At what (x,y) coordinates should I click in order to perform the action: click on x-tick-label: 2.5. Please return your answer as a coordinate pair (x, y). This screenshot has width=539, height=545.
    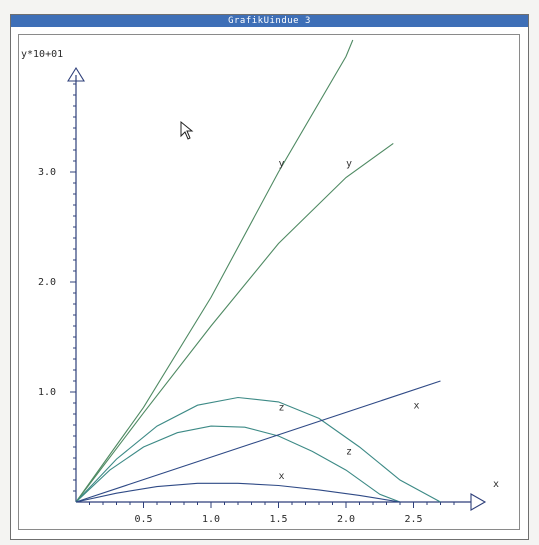
    Looking at the image, I should click on (413, 519).